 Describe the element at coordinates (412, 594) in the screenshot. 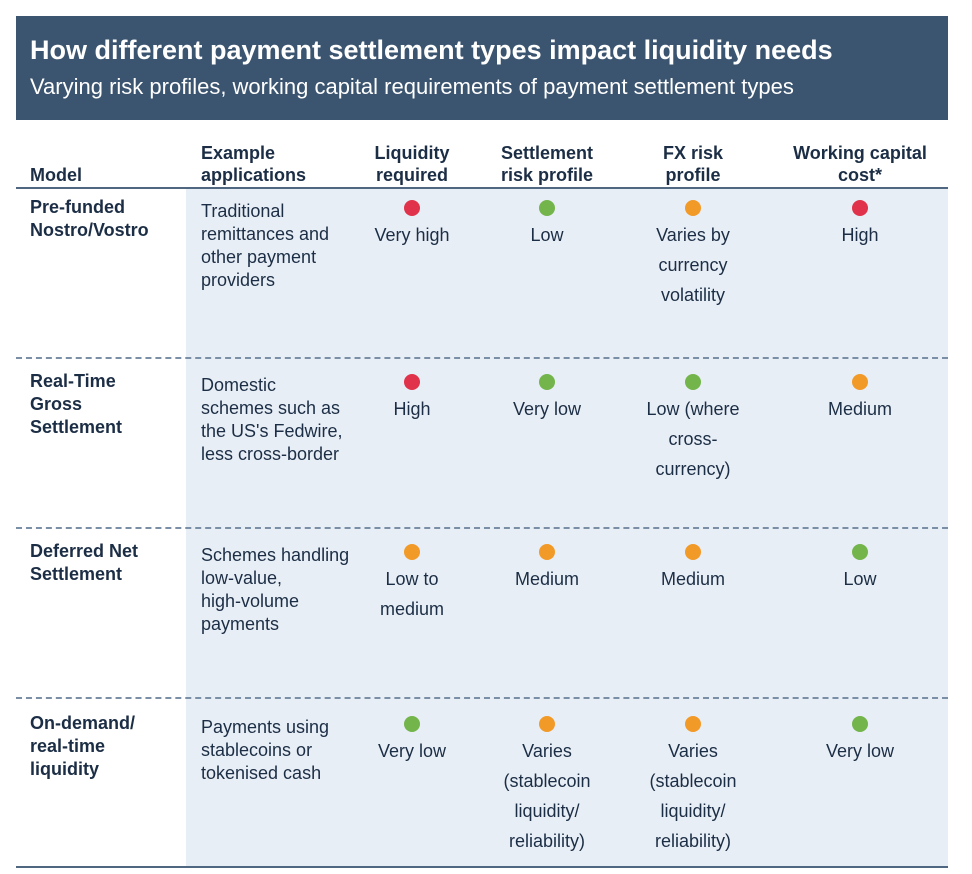

I see `rating-label: Low to medium` at that location.